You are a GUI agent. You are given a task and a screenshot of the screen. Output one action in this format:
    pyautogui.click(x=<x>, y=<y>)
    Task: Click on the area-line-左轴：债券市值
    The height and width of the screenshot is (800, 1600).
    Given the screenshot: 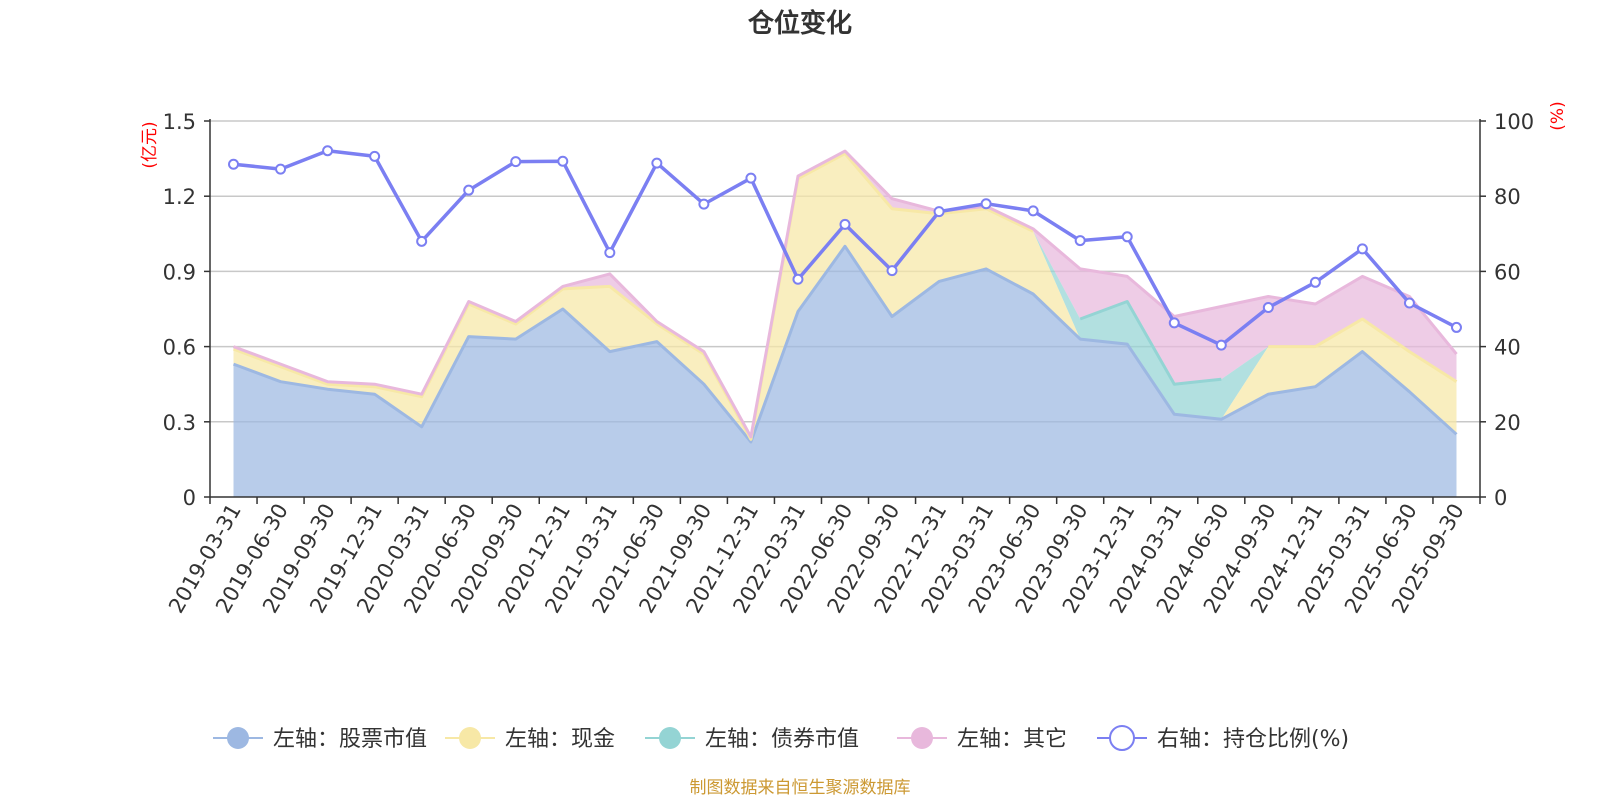 What is the action you would take?
    pyautogui.click(x=1150, y=343)
    